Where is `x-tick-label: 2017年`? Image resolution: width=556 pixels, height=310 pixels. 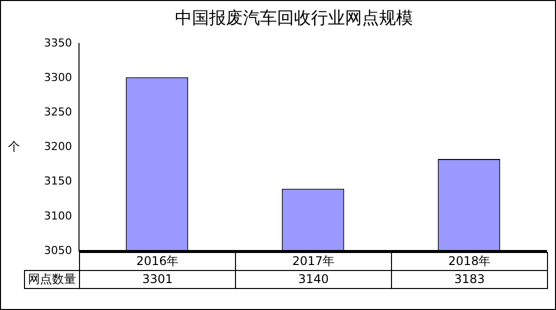
x-tick-label: 2017年 is located at coordinates (313, 261).